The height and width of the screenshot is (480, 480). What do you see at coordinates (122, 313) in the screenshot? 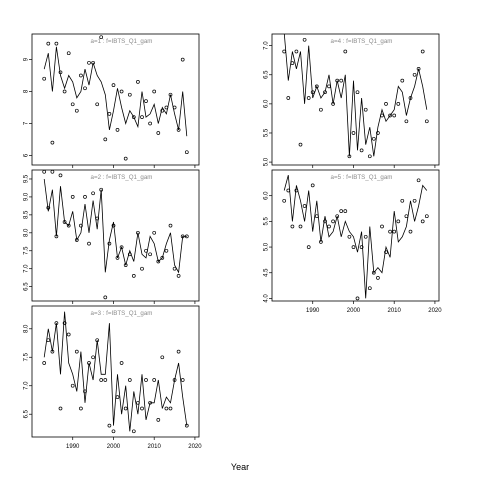
I see `panel-title: a=3 : f=IBTS_Q1_gam` at bounding box center [122, 313].